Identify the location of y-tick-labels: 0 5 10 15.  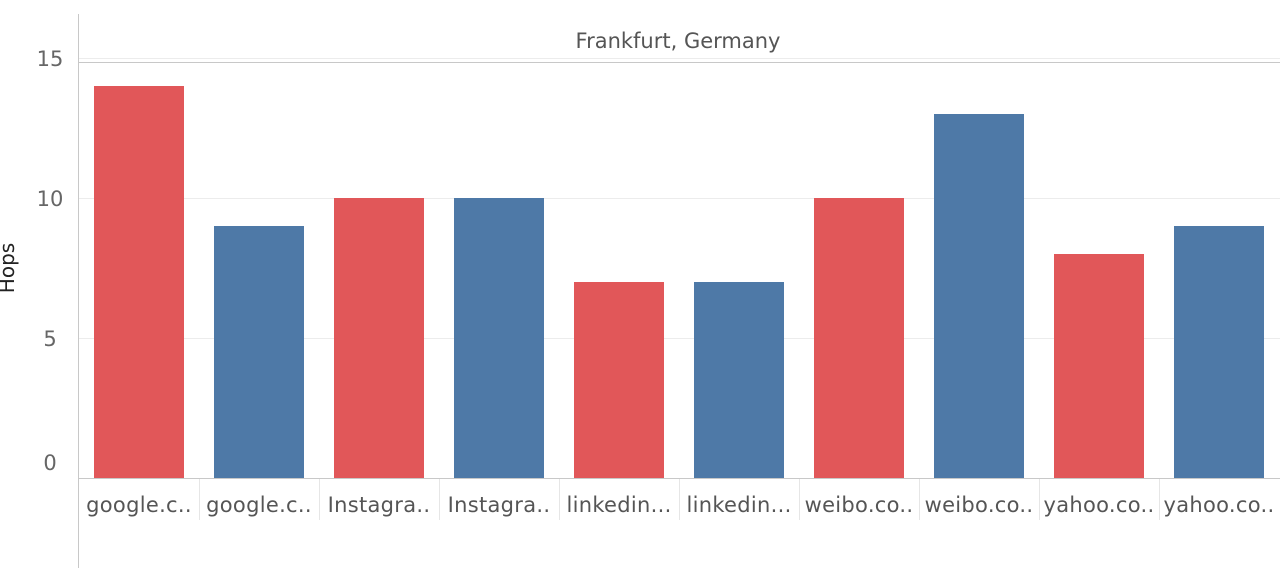
(50, 261).